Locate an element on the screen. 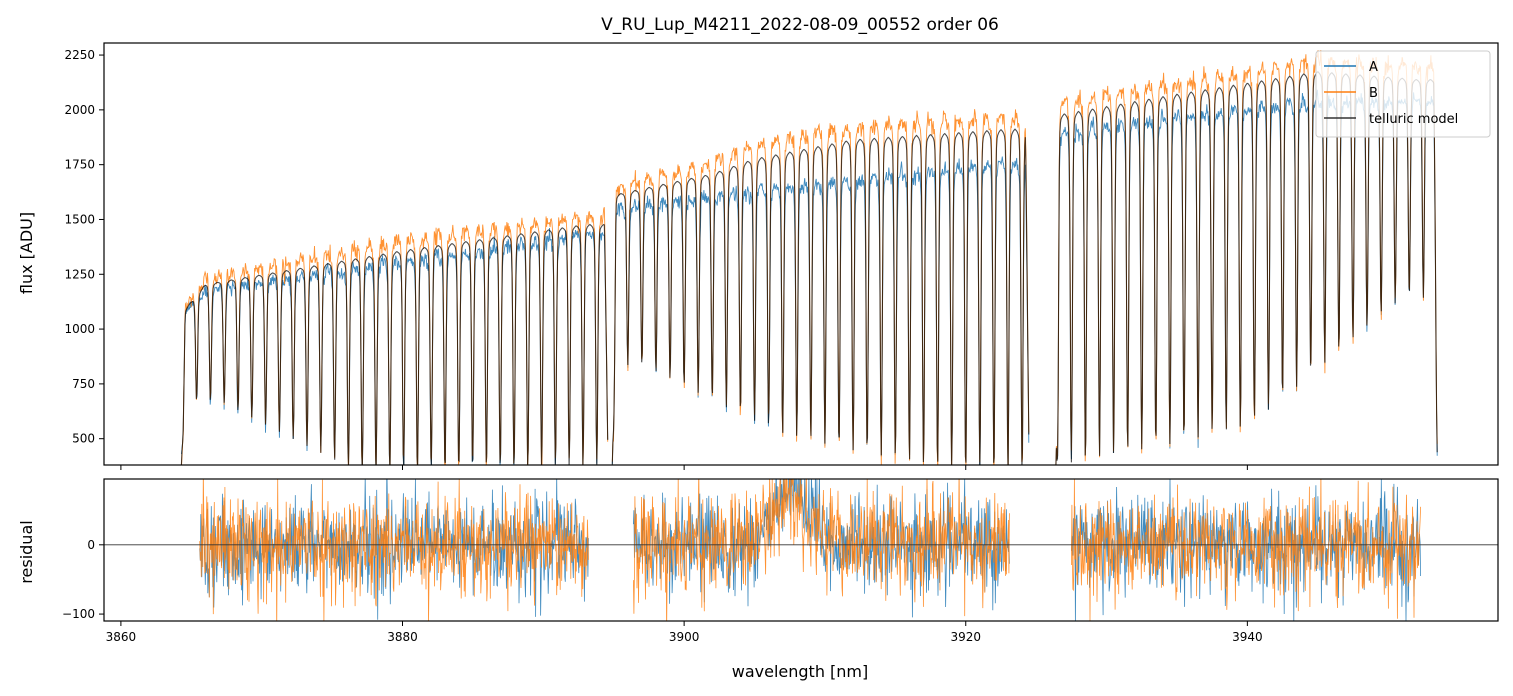 Image resolution: width=1513 pixels, height=696 pixels. residual-x-tick-label: 3920 is located at coordinates (965, 637).